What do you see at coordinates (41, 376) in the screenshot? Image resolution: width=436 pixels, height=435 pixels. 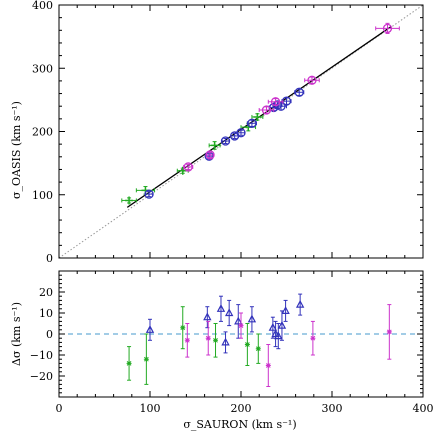 I see `y-tick-label: −20` at bounding box center [41, 376].